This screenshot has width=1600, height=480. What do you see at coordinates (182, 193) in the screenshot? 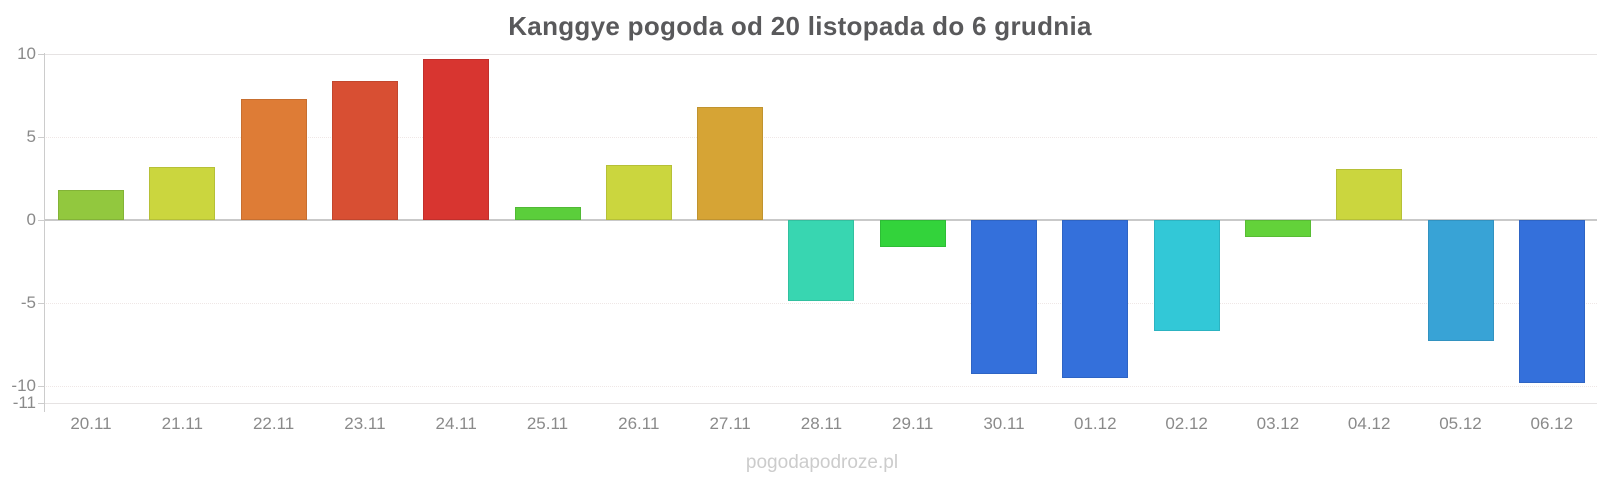
I see `bar-21.11` at bounding box center [182, 193].